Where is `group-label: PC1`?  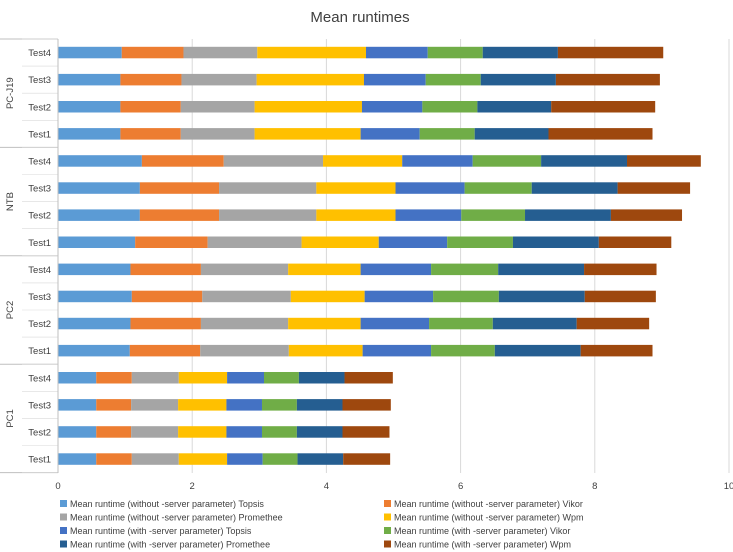 group-label: PC1 is located at coordinates (10, 418).